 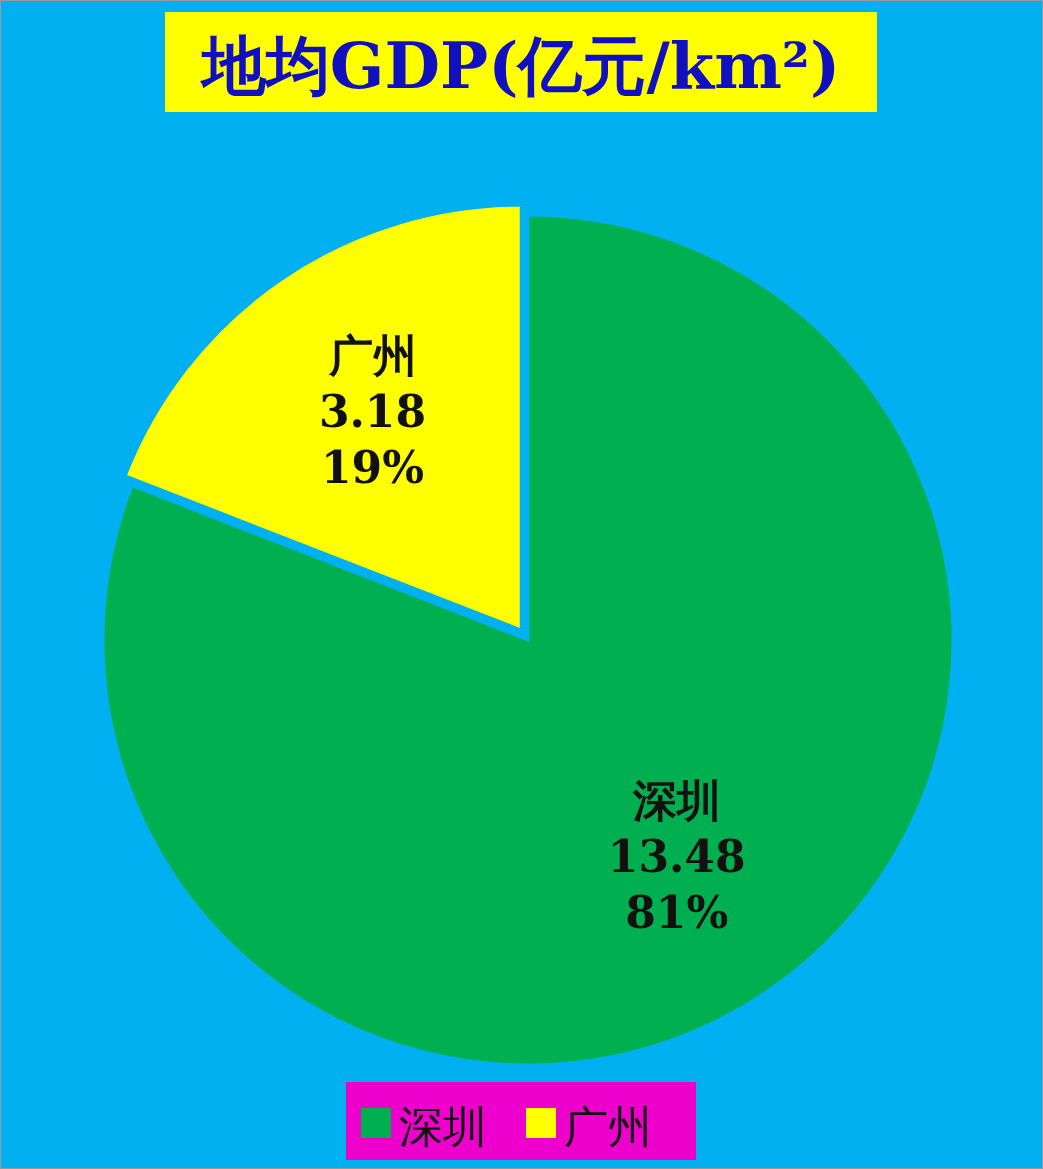 What do you see at coordinates (519, 65) in the screenshot?
I see `chart-title: 地均GDP(亿元/km²)` at bounding box center [519, 65].